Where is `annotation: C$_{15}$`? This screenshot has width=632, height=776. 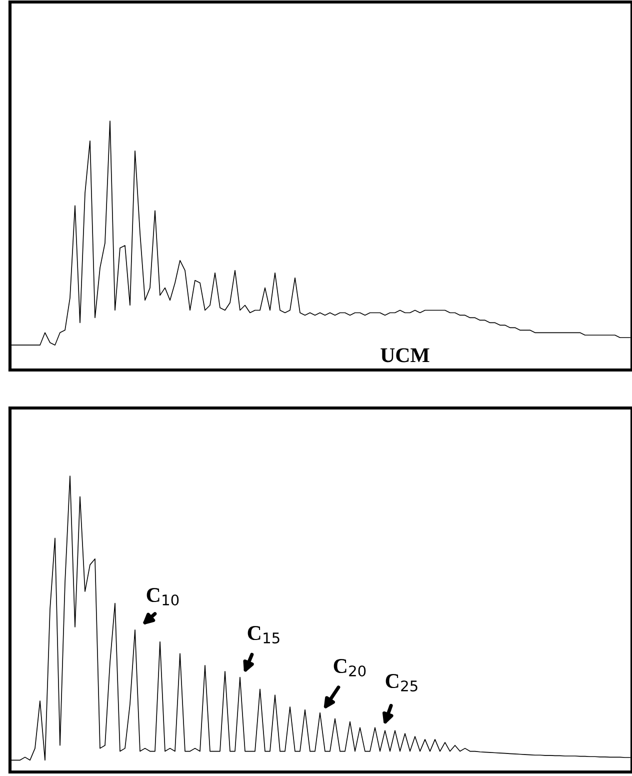 annotation: C$_{15}$ is located at coordinates (264, 635).